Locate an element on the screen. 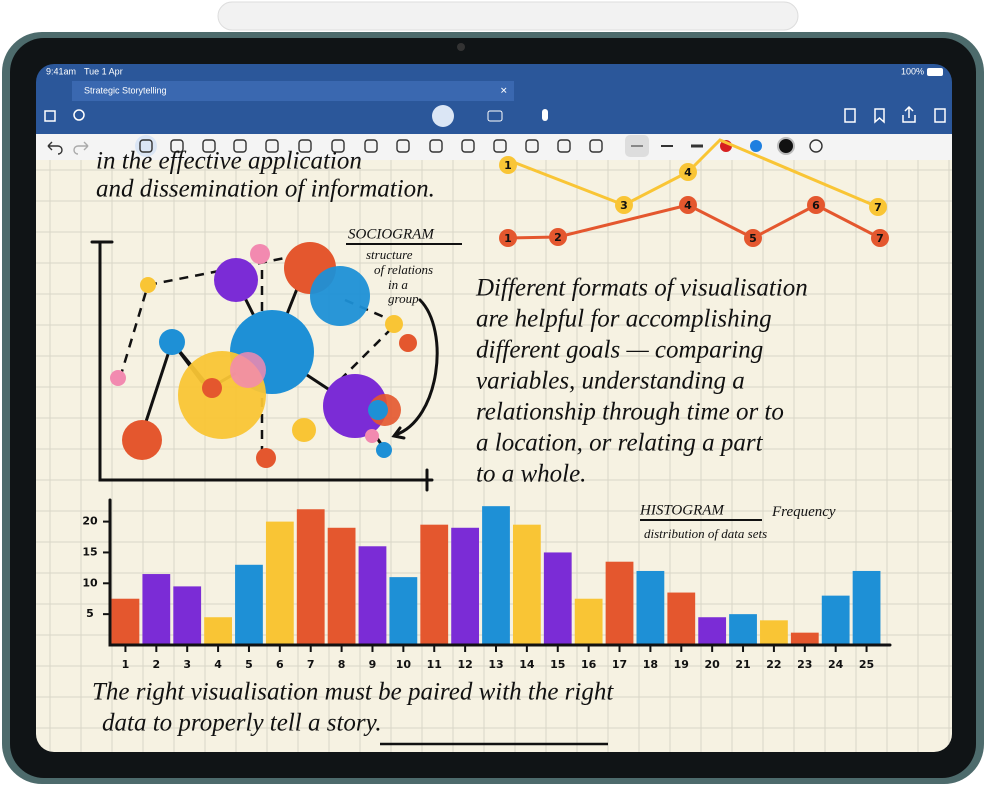 This screenshot has width=986, height=788. dot-label: 6 is located at coordinates (816, 205).